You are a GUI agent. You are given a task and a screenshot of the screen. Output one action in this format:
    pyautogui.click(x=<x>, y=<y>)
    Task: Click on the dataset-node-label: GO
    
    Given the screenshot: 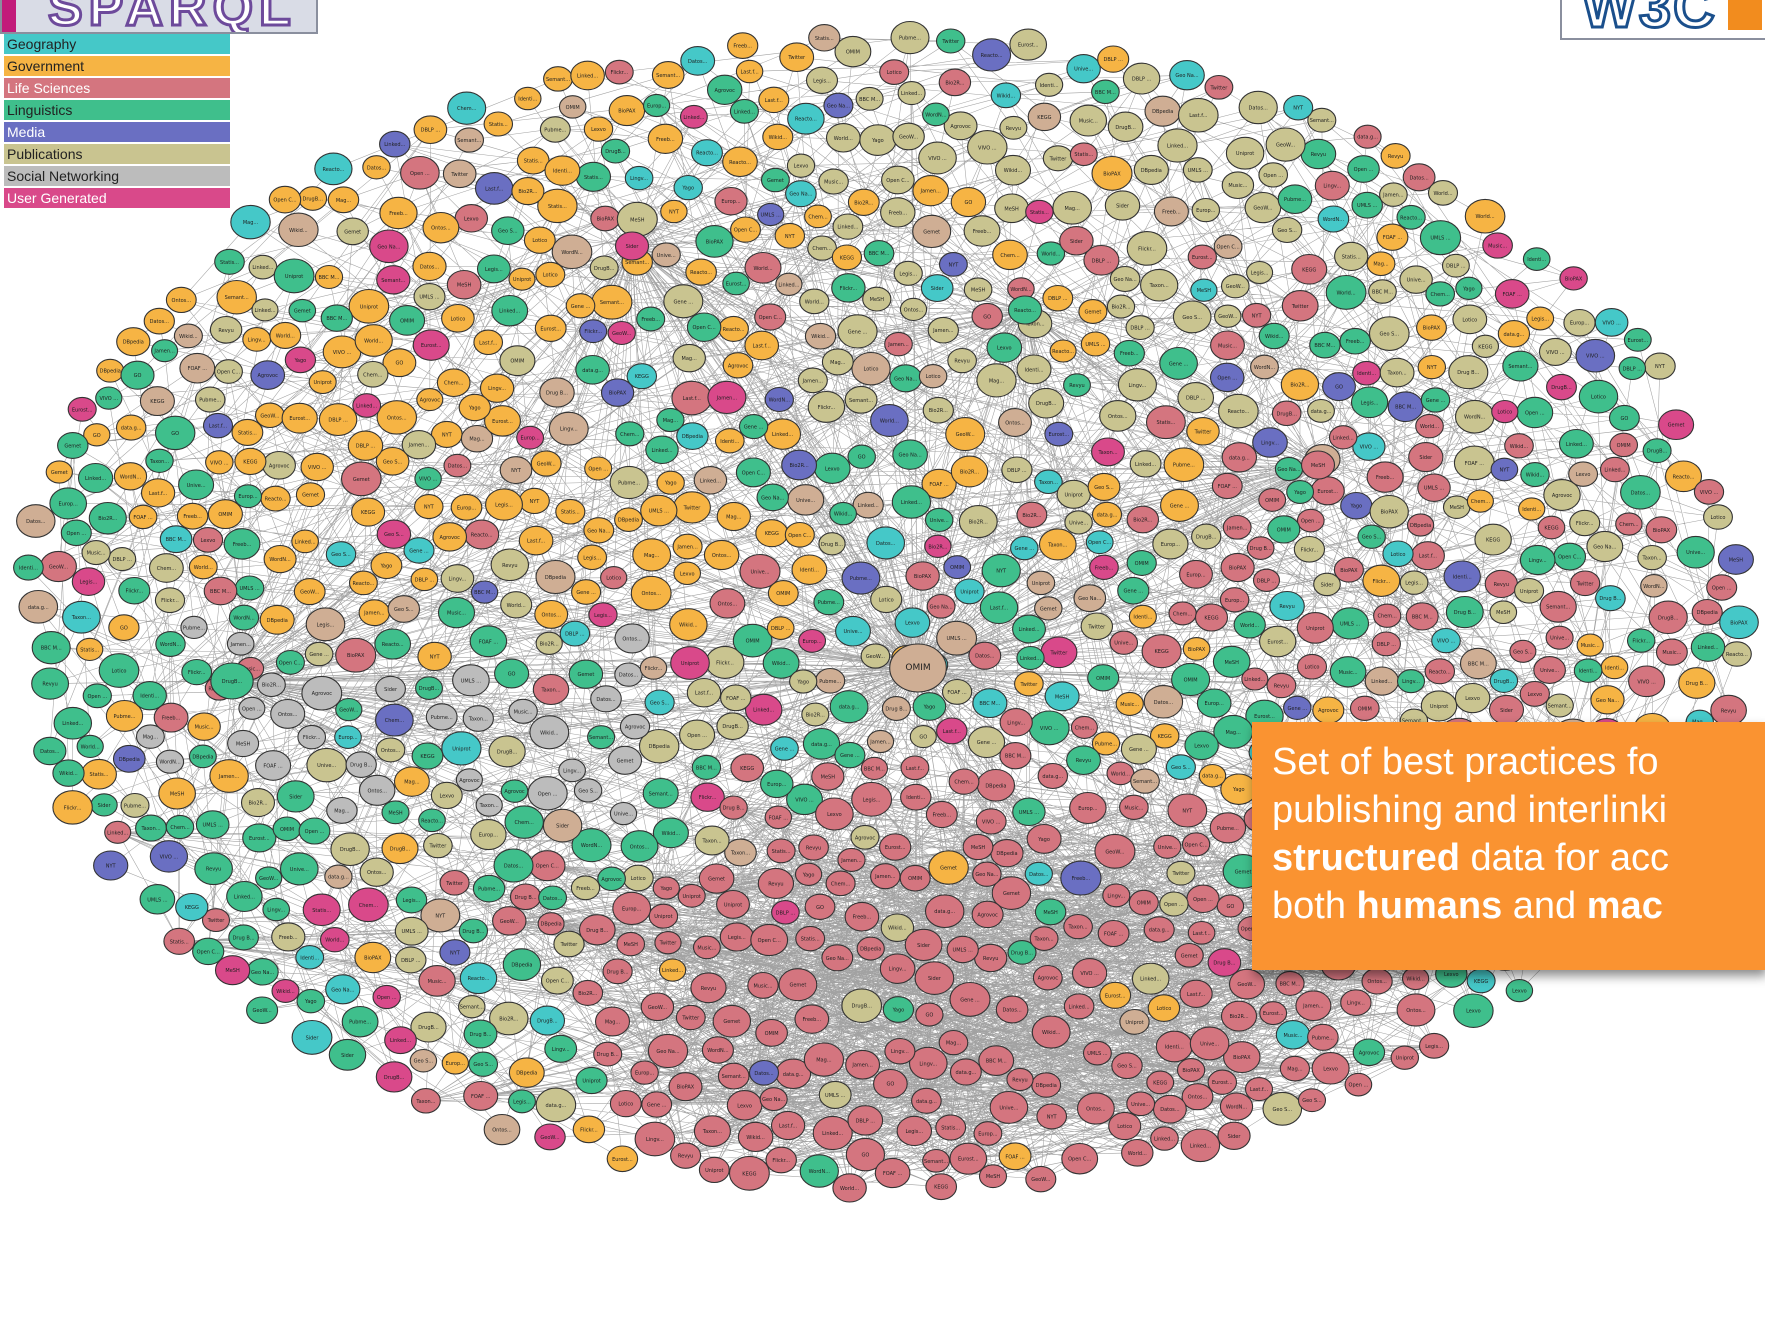 What is the action you would take?
    pyautogui.click(x=865, y=1156)
    